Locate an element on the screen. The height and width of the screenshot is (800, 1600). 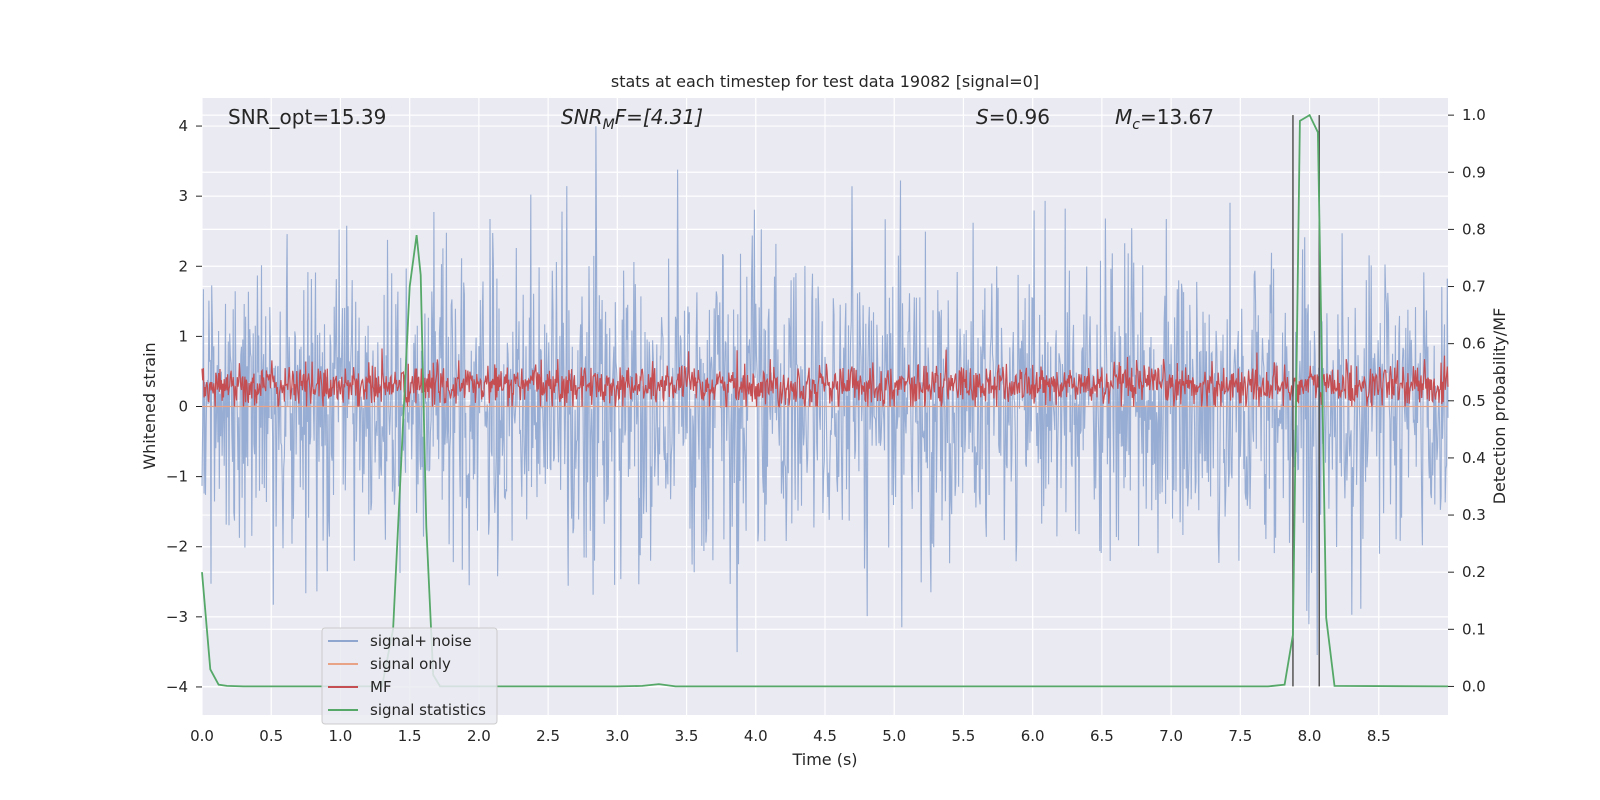
annotation-s: S=0.96 is located at coordinates (1013, 117).